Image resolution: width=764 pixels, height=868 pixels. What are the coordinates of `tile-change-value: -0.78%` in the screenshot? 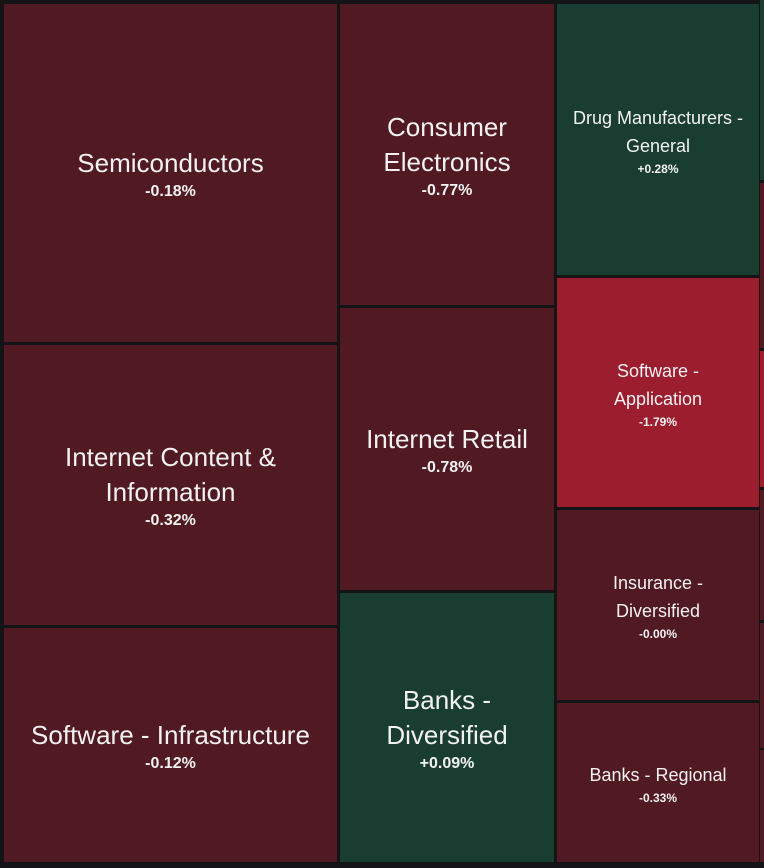 It's located at (447, 467).